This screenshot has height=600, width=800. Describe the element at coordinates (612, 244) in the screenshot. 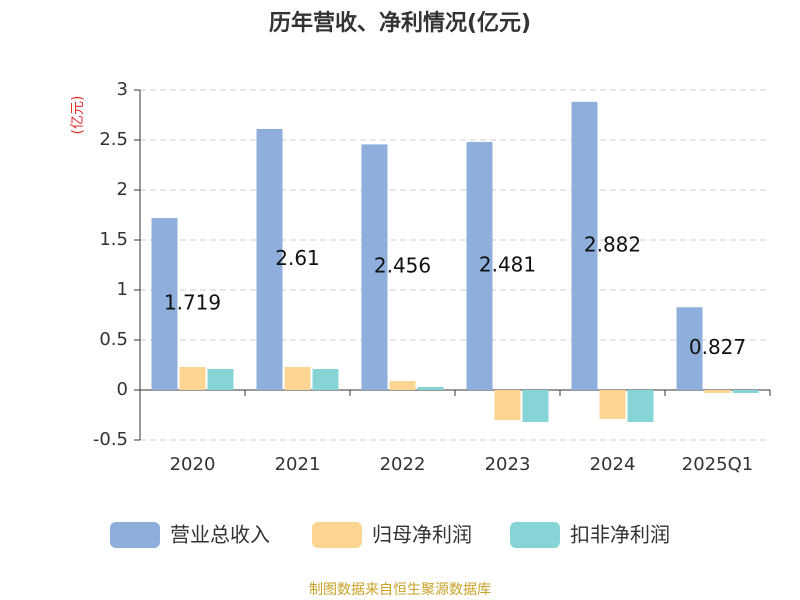

I see `data-label: 2.882` at that location.